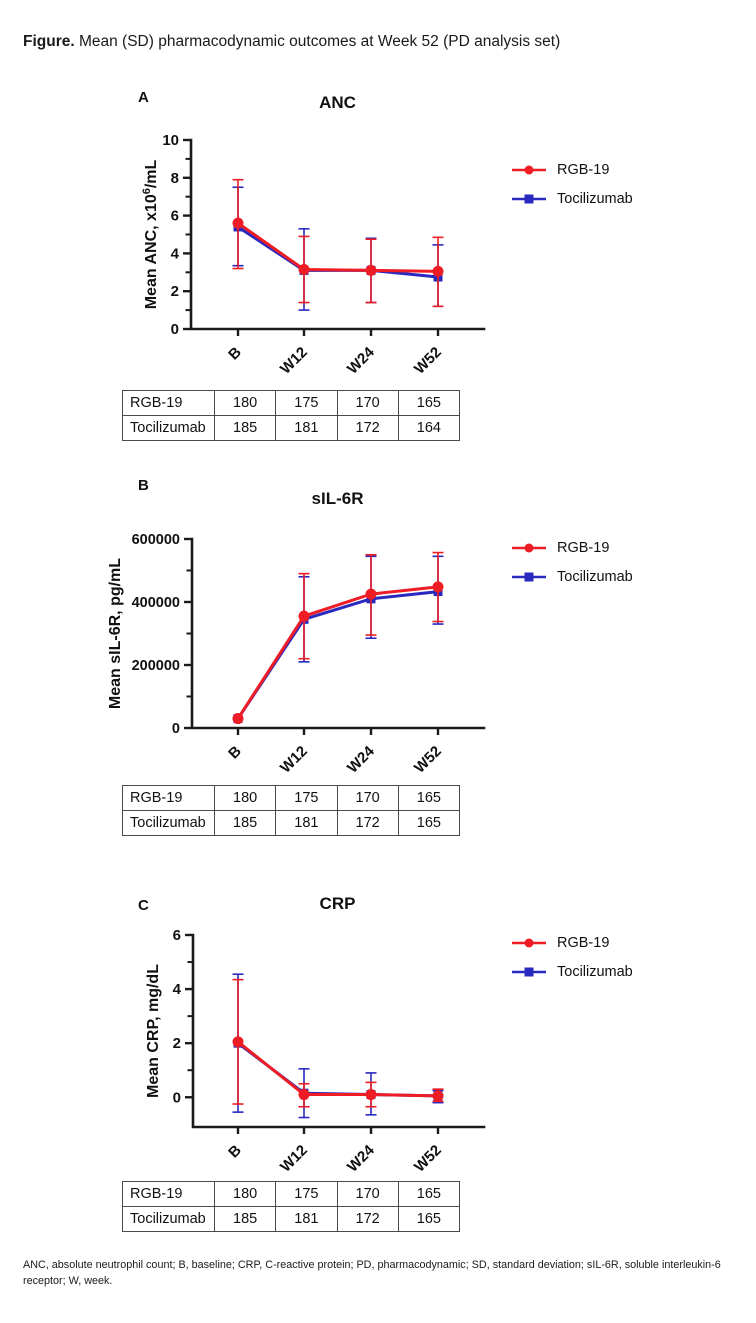 This screenshot has width=756, height=1323. Describe the element at coordinates (337, 102) in the screenshot. I see `chart-title-anc: ANC` at that location.